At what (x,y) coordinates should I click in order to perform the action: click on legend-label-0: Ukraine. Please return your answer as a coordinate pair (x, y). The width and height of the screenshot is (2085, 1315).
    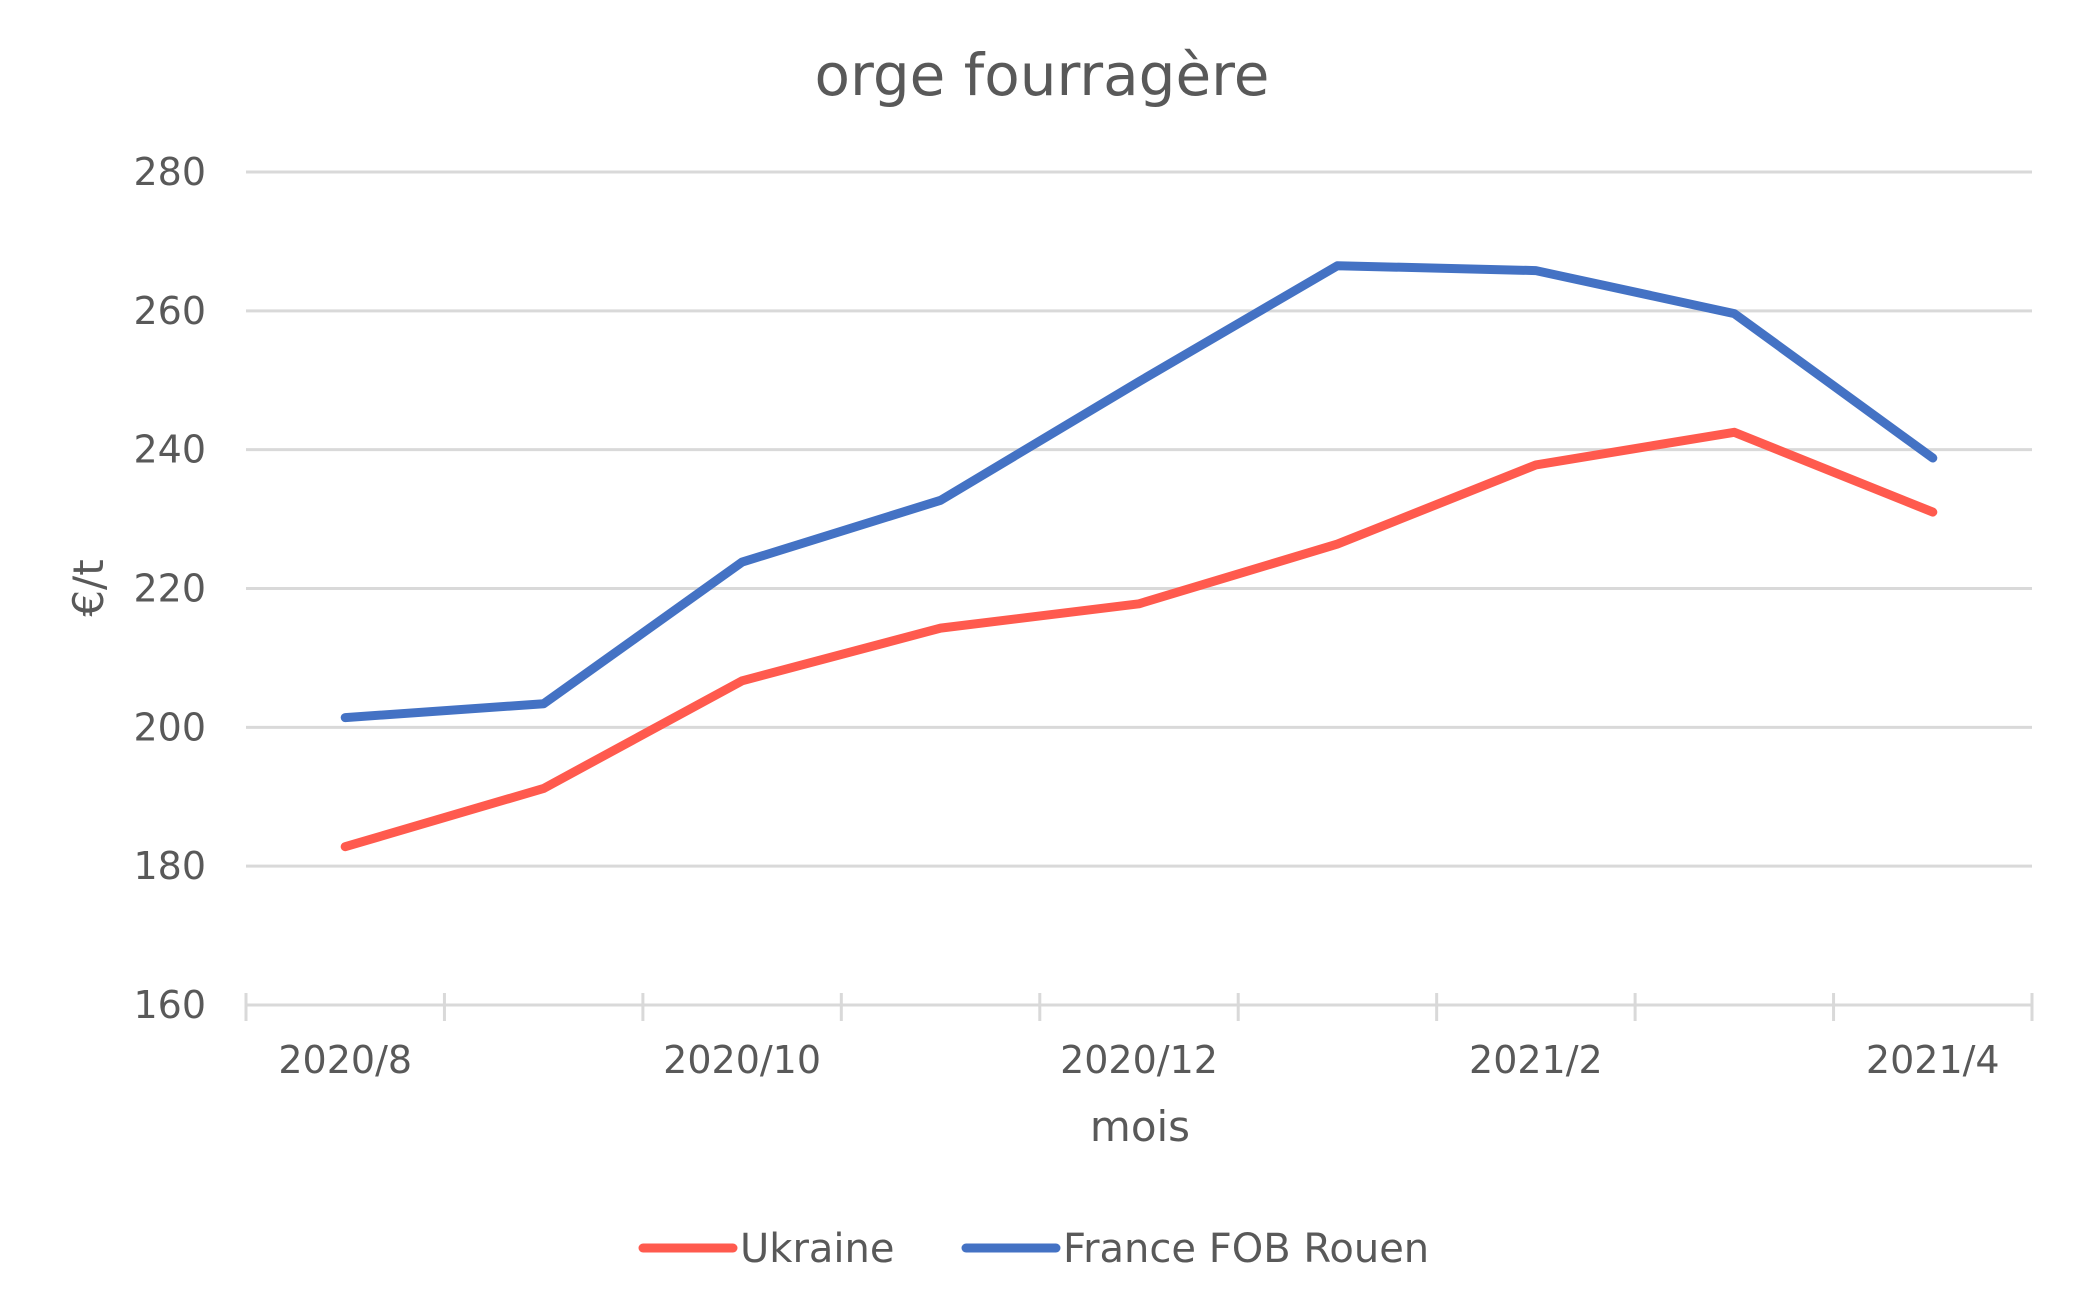
    Looking at the image, I should click on (817, 1249).